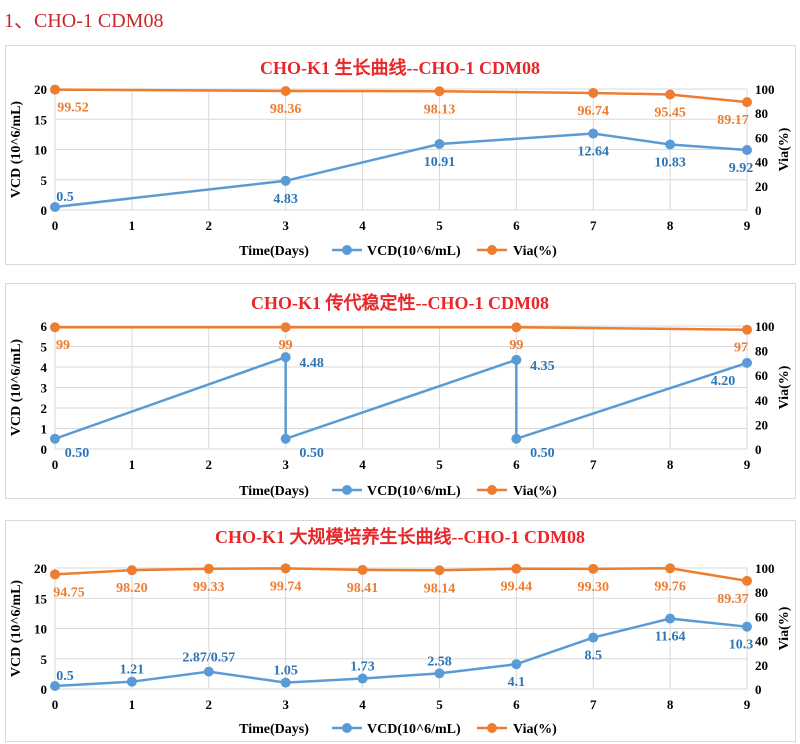  I want to click on vcd-data-label: 0.50, so click(311, 453).